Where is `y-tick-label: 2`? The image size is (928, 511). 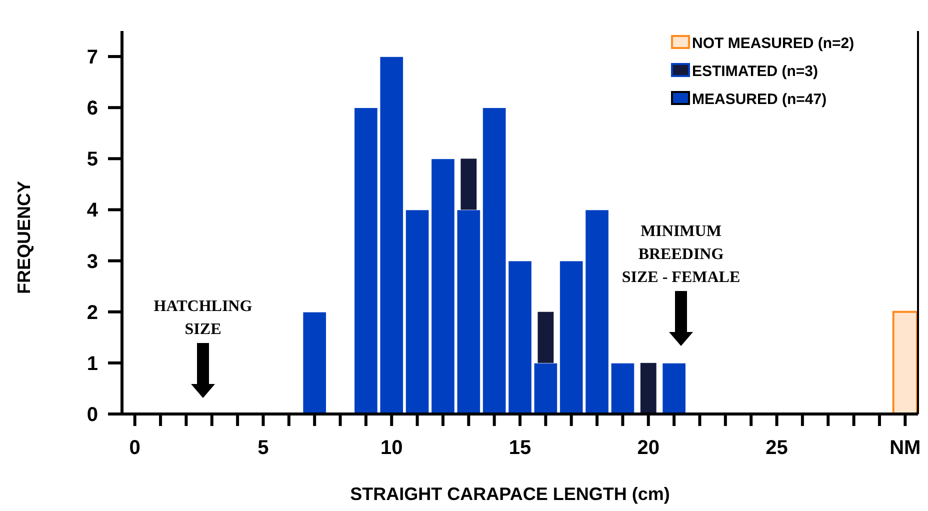
y-tick-label: 2 is located at coordinates (92, 313).